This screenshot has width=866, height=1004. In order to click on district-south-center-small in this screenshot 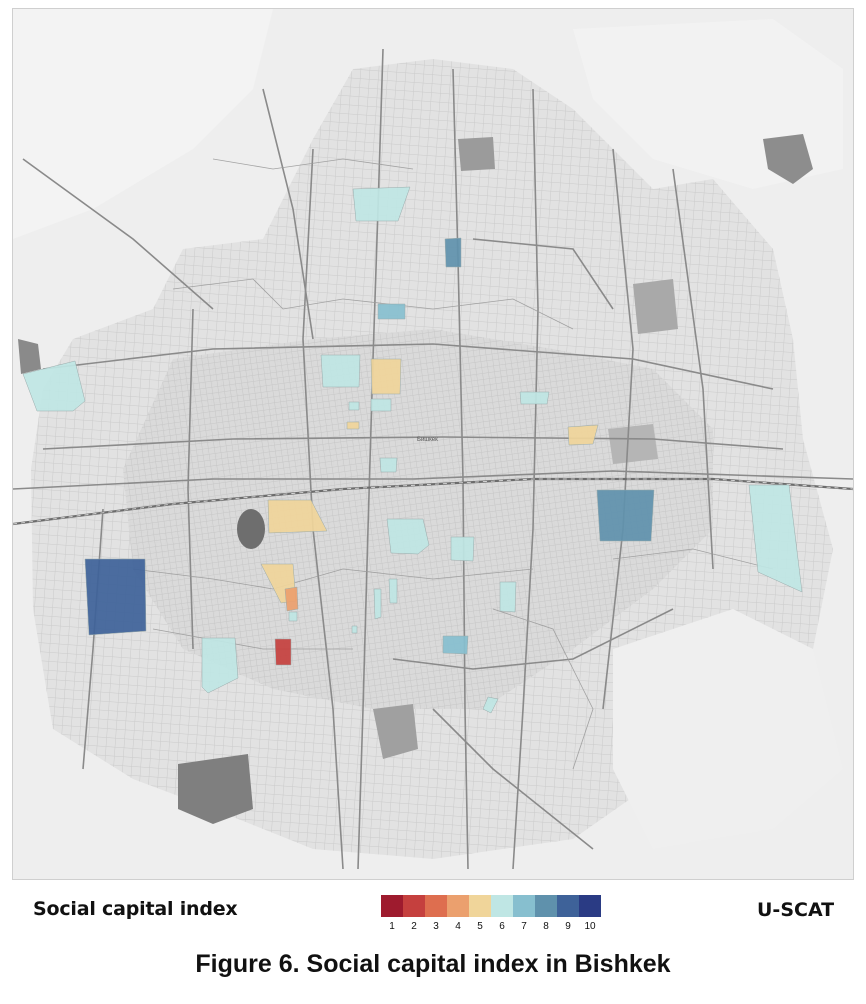, I will do `click(377, 604)`.